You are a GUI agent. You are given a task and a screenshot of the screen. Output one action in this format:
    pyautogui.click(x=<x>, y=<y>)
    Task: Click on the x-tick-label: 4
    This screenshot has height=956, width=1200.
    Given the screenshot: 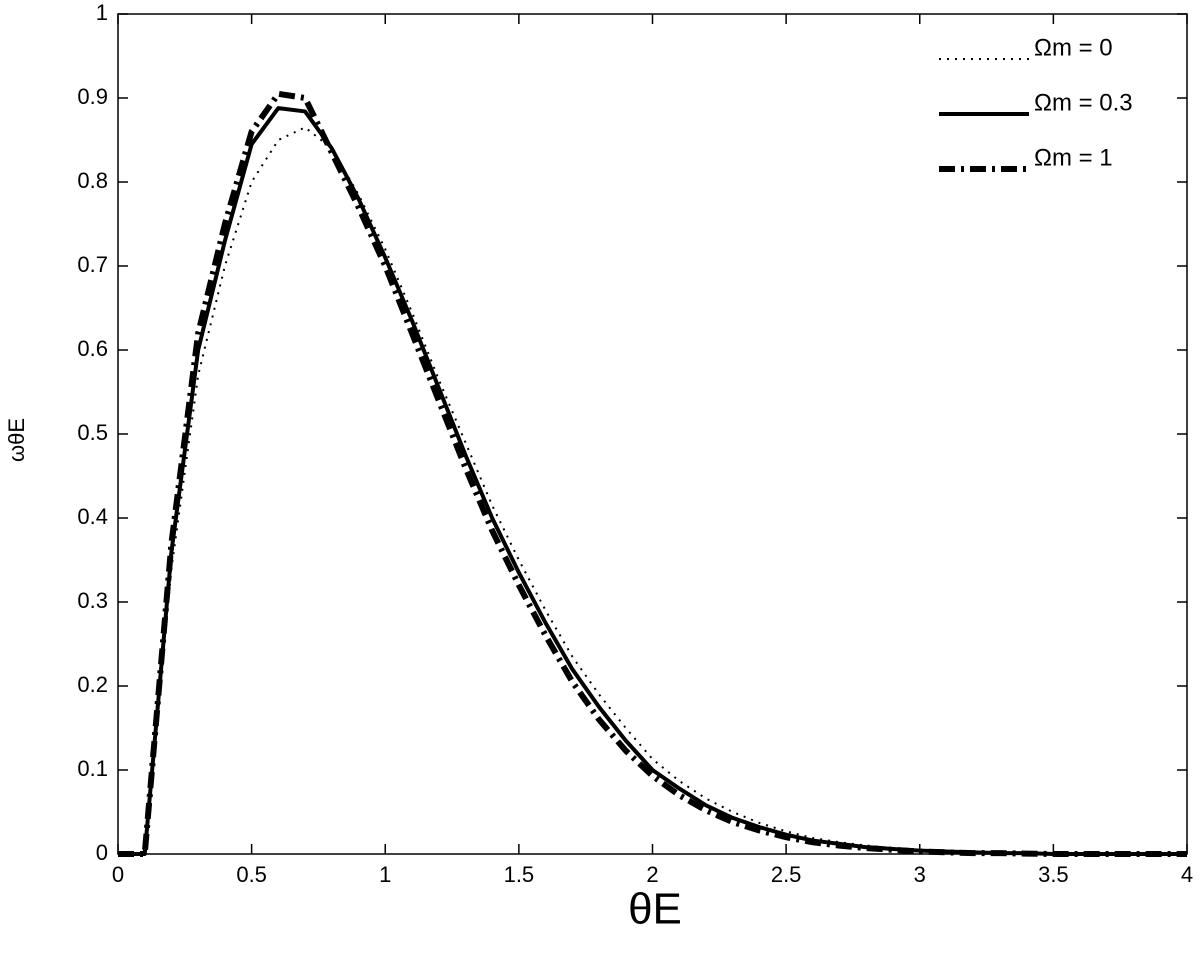 What is the action you would take?
    pyautogui.click(x=1187, y=874)
    